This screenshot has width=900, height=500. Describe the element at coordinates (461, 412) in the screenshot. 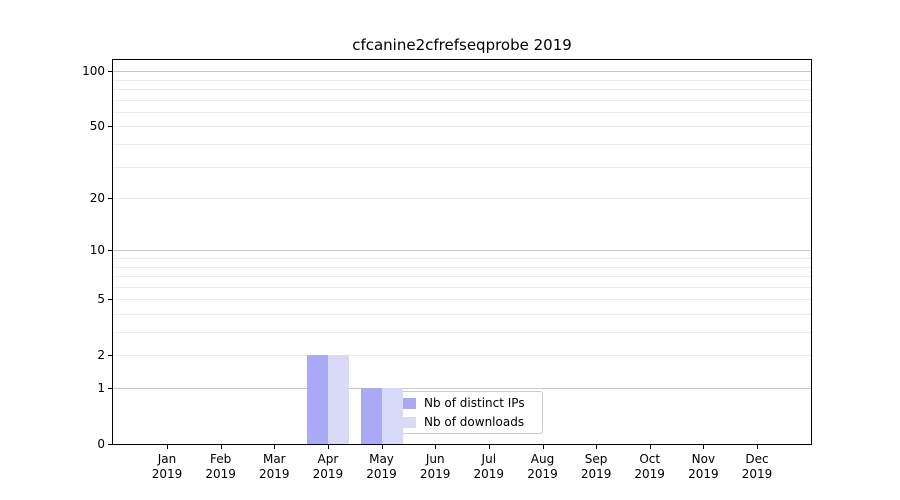

I see `legend: Nb of distinct IPs Nb of downloads` at that location.